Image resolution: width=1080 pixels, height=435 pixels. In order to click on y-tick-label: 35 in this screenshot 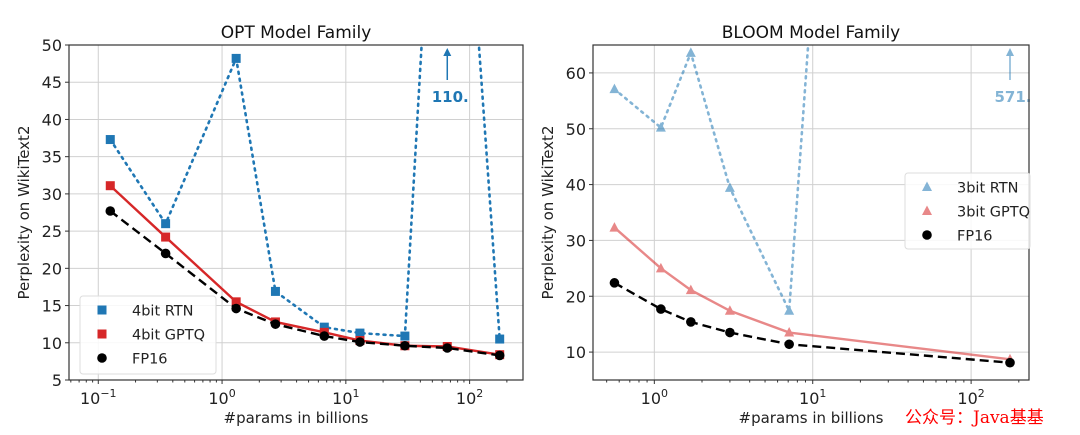, I will do `click(52, 157)`.